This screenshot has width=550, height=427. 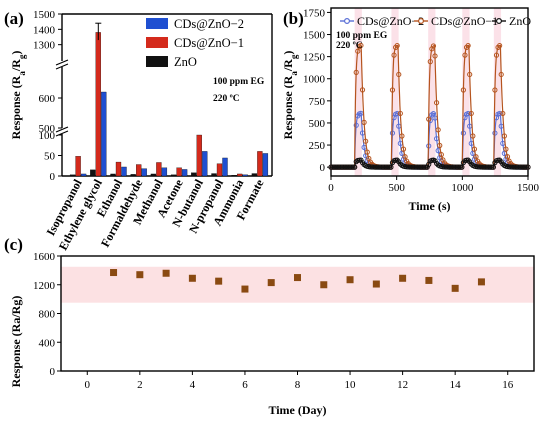 I want to click on y-tick-label: 1600, so click(x=44, y=257).